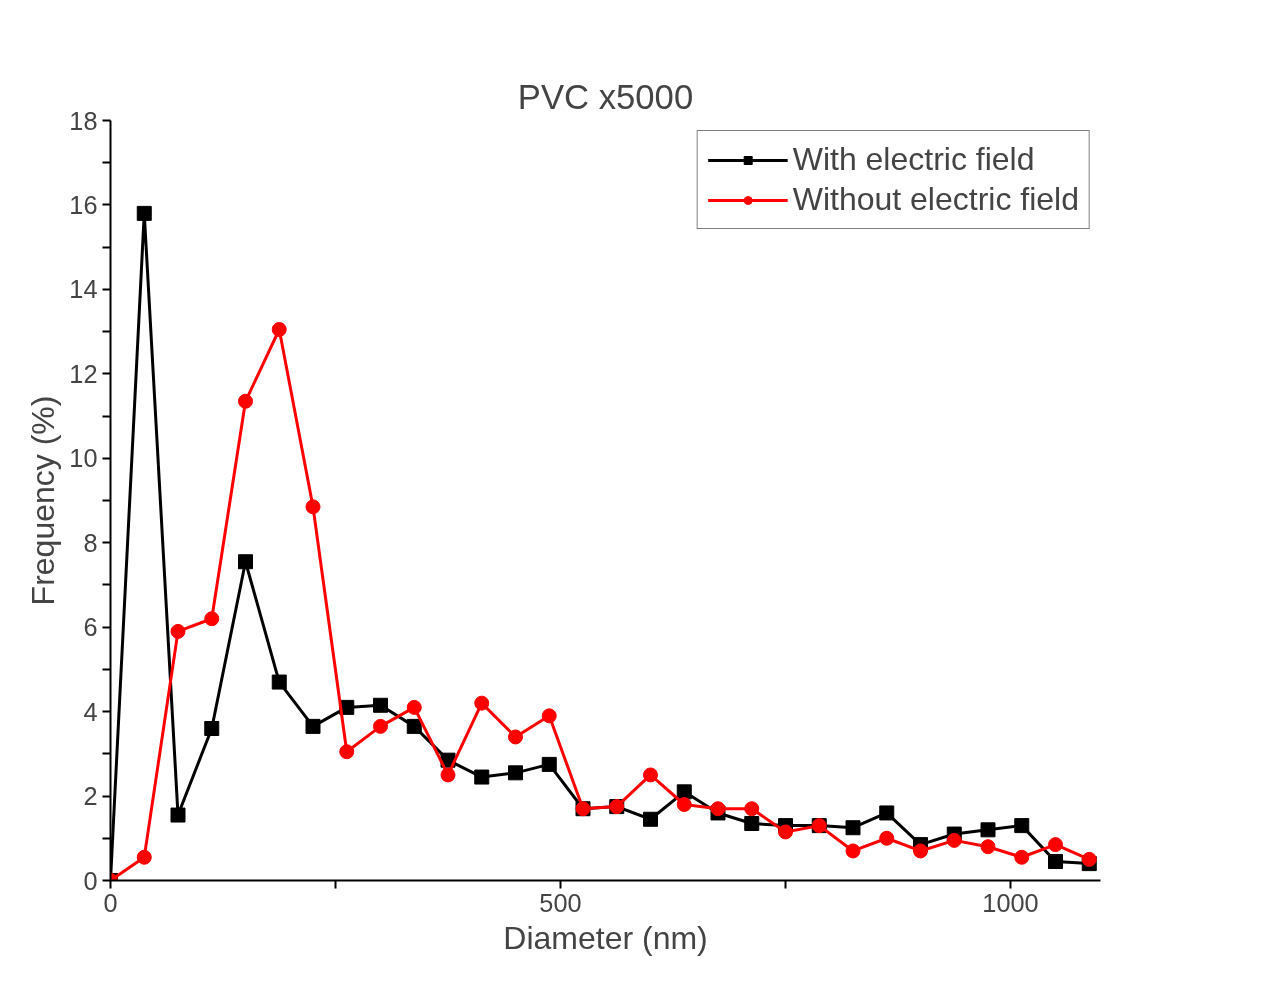 Image resolution: width=1288 pixels, height=995 pixels. Describe the element at coordinates (43, 500) in the screenshot. I see `y-axis-title: Frequency (%)` at that location.